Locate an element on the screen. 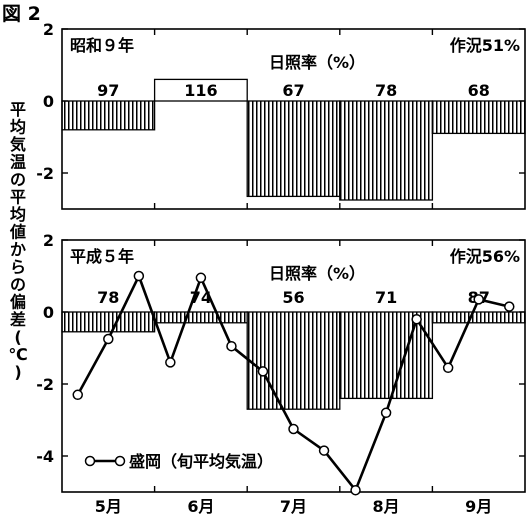  ylabel-char: 偏 is located at coordinates (18, 302).